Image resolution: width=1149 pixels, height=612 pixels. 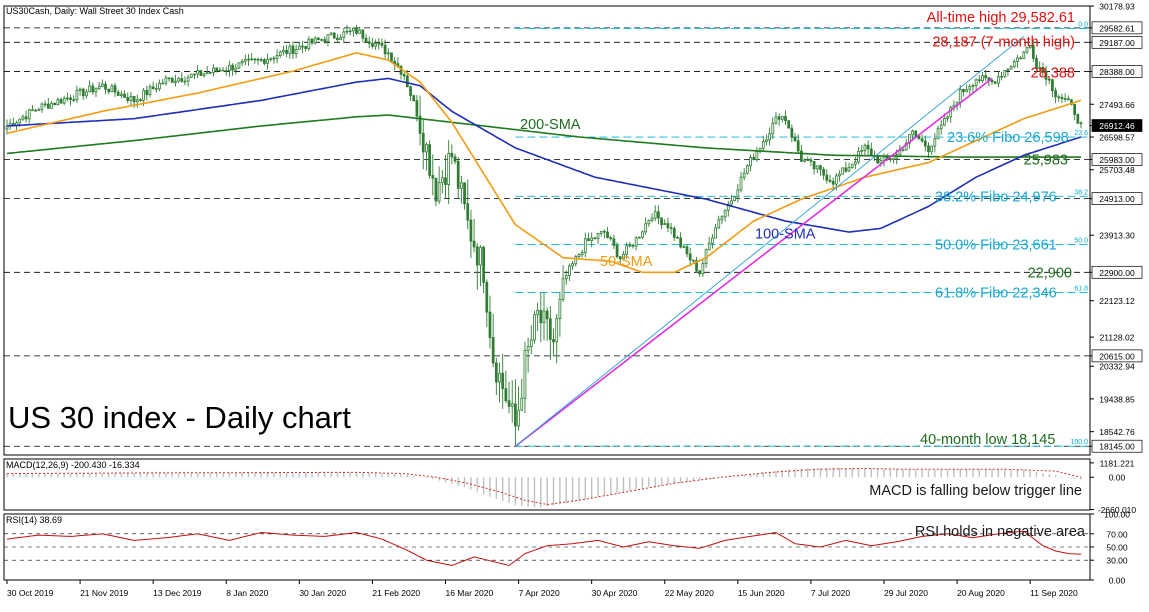 I want to click on macd-y-tick-label: 0.00, so click(x=1117, y=478).